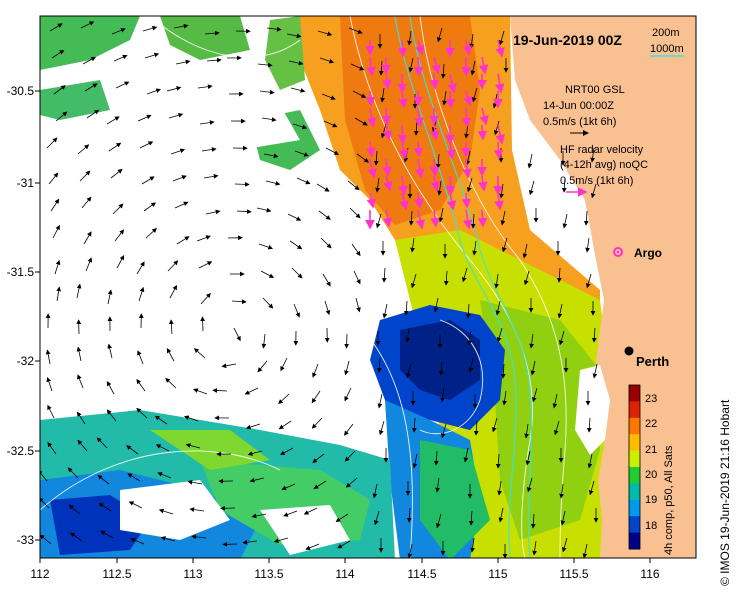 The height and width of the screenshot is (592, 739). Describe the element at coordinates (604, 165) in the screenshot. I see `radar-legend-line2: (4-12h avg) noQC` at that location.